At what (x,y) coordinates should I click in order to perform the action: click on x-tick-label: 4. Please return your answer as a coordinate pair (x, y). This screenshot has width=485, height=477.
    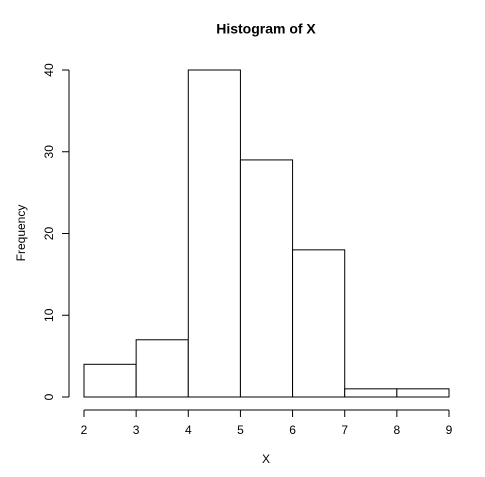
    Looking at the image, I should click on (188, 430).